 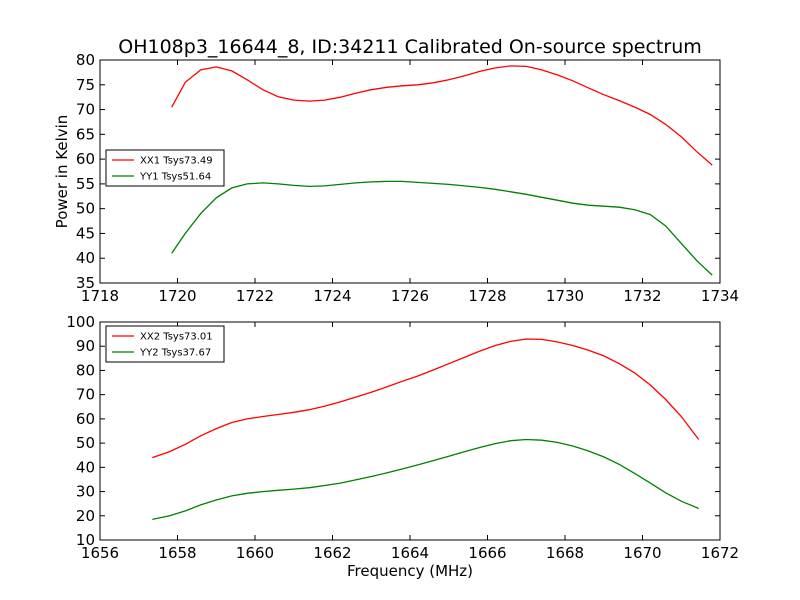 I want to click on x-tick-label: 1724, so click(x=332, y=296).